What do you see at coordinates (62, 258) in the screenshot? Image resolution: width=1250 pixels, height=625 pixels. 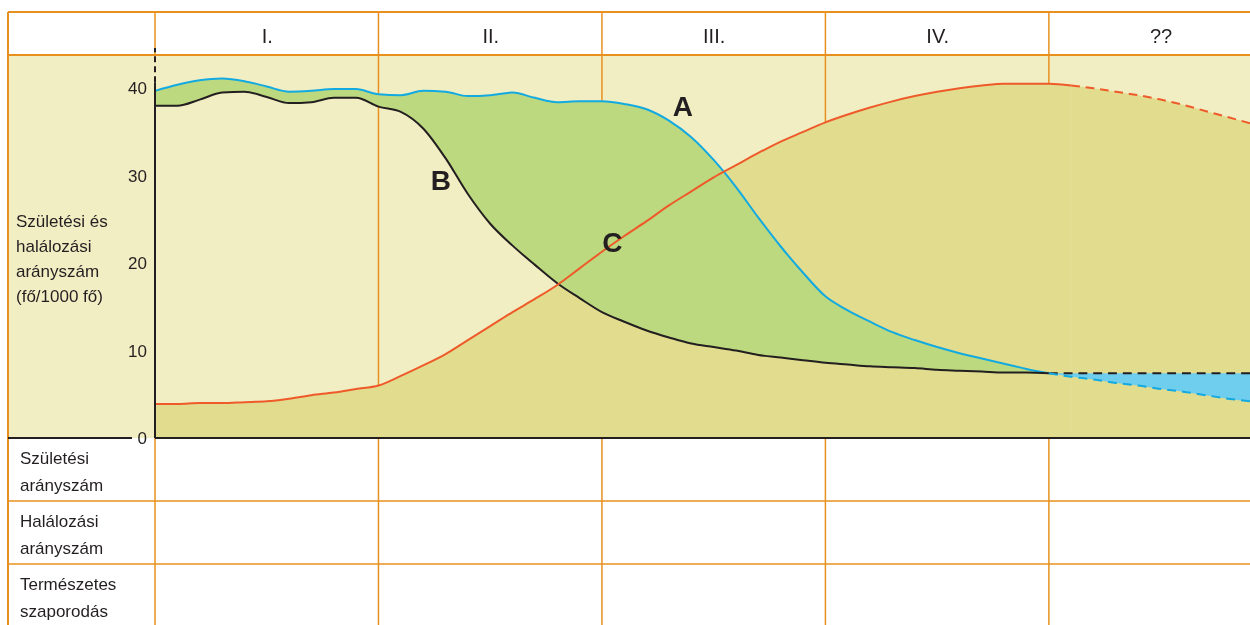 I see `y-axis-title: Születési és halálozási arányszám (fő/1000 fő)` at bounding box center [62, 258].